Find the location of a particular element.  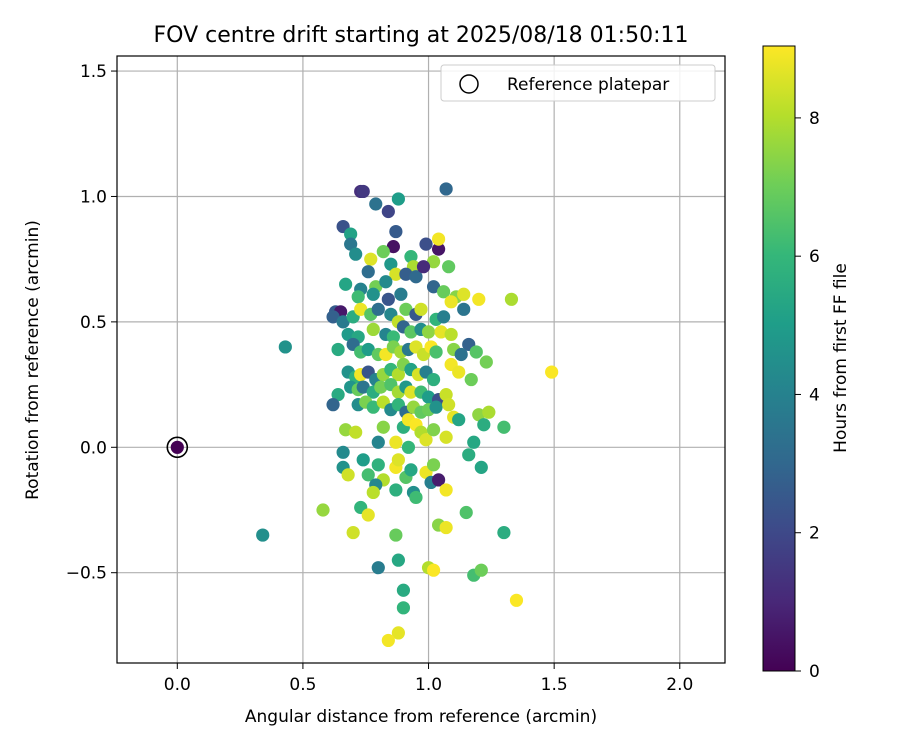

reference-point is located at coordinates (177, 447).